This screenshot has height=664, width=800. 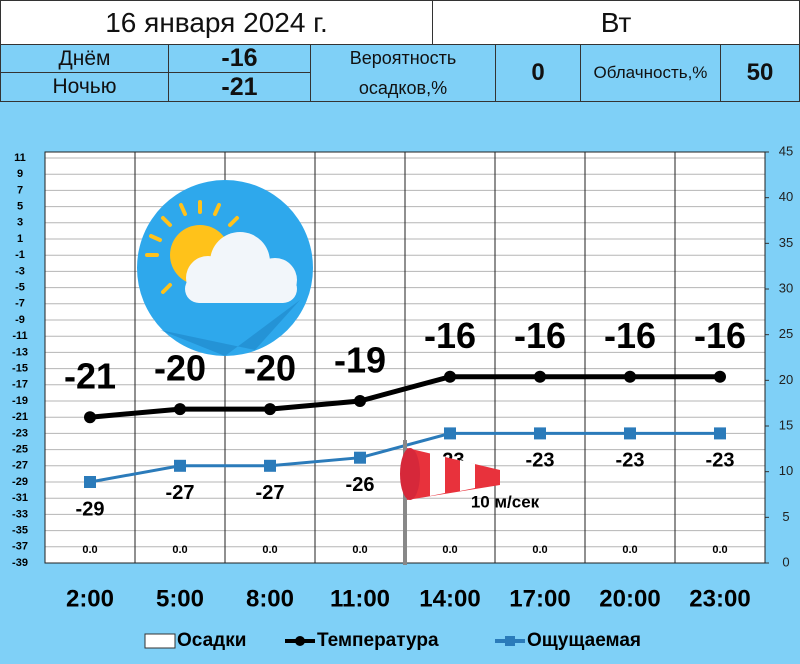 What do you see at coordinates (225, 268) in the screenshot?
I see `weather-icon` at bounding box center [225, 268].